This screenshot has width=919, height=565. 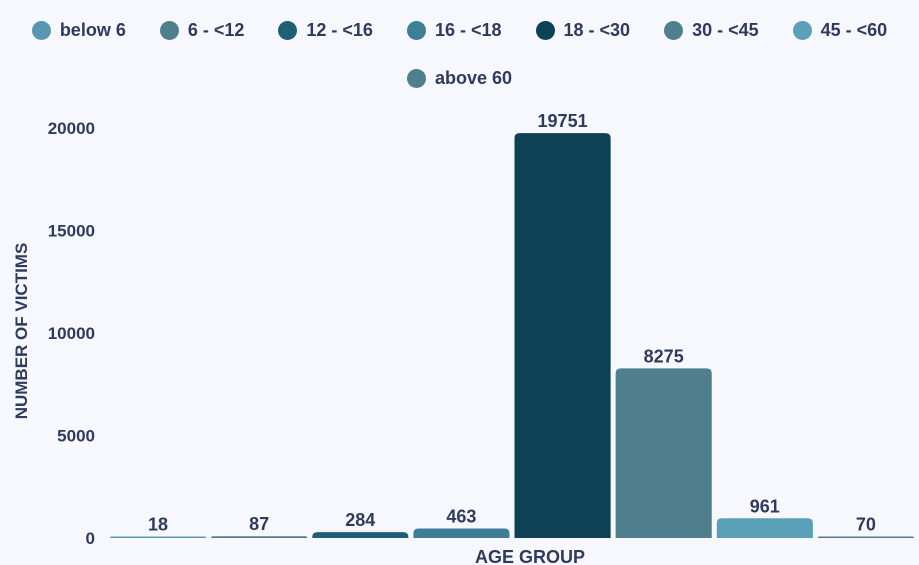 I want to click on legend-item: 45 - <60, so click(x=840, y=30).